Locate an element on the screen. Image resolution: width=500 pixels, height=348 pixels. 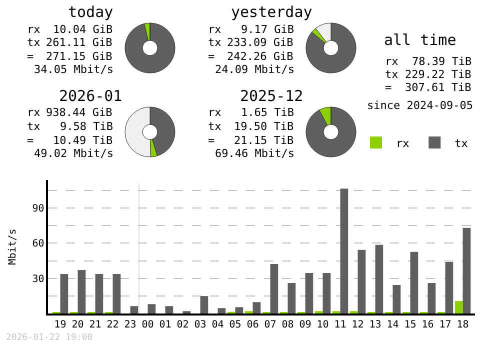
x-tick-label: 17 is located at coordinates (445, 324).